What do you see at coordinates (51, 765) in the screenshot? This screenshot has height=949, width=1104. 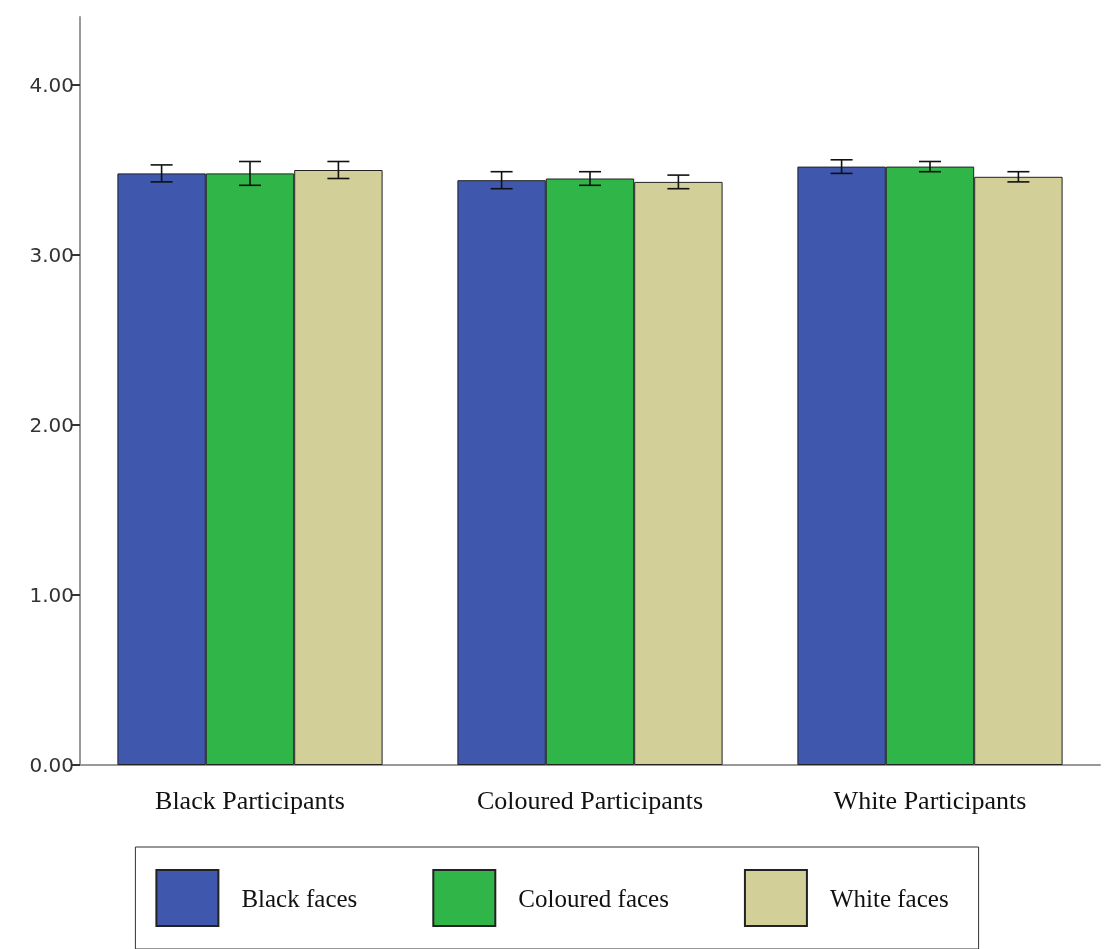 I see `y-tick-label: 0.00` at bounding box center [51, 765].